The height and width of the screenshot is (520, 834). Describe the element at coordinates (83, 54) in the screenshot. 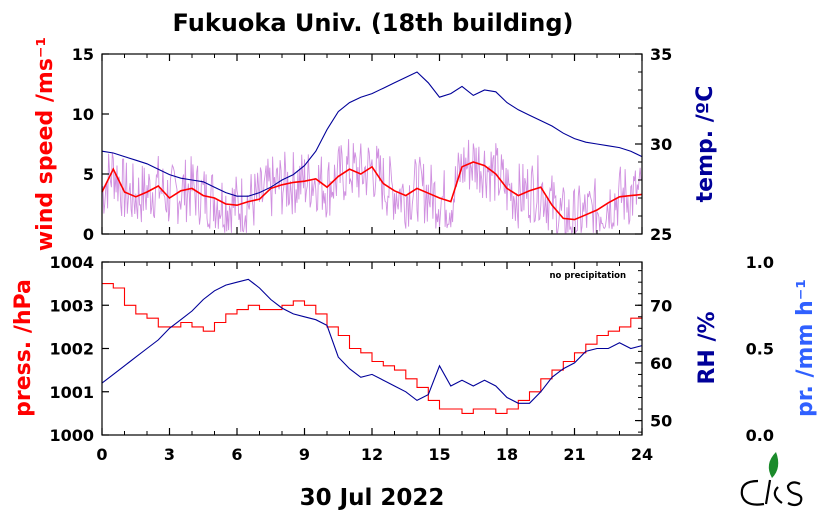

I see `y-left-tick-label: 15` at that location.